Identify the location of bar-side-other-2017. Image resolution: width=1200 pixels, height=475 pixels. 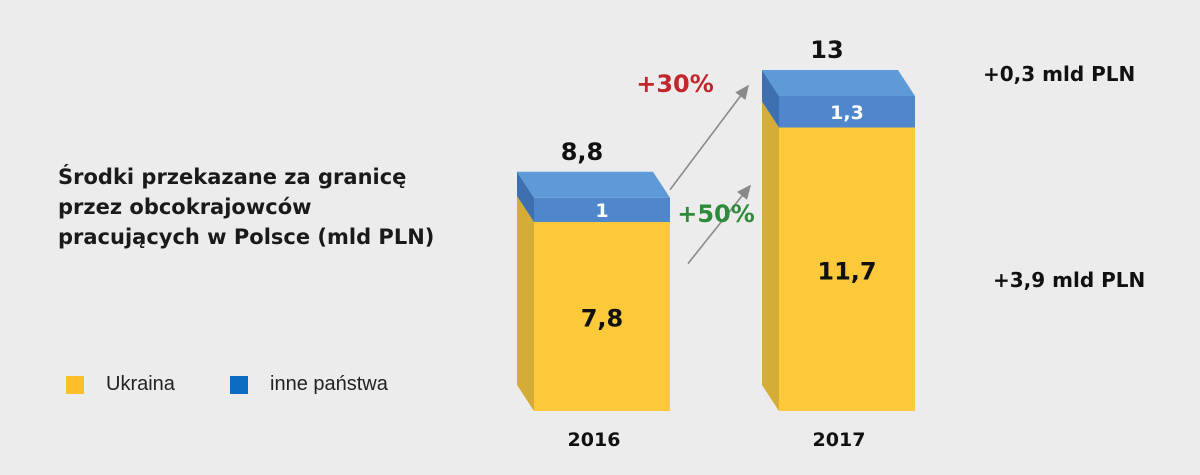
(770, 99).